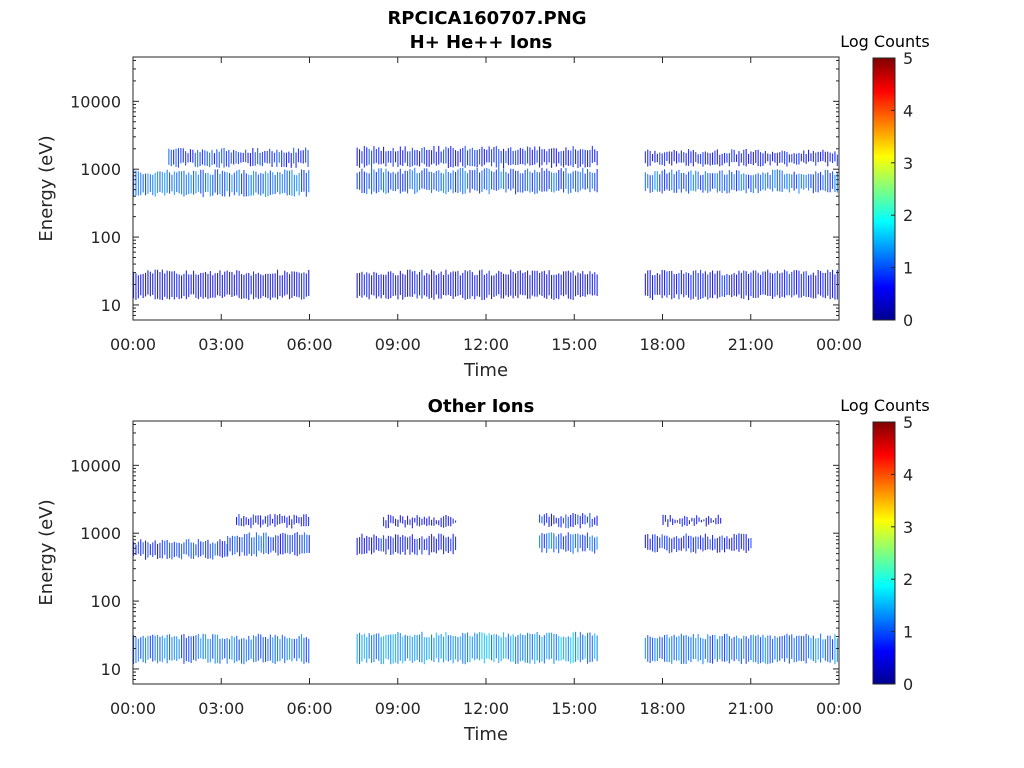 The width and height of the screenshot is (1024, 768). I want to click on colorbar-label: Log Counts, so click(885, 405).